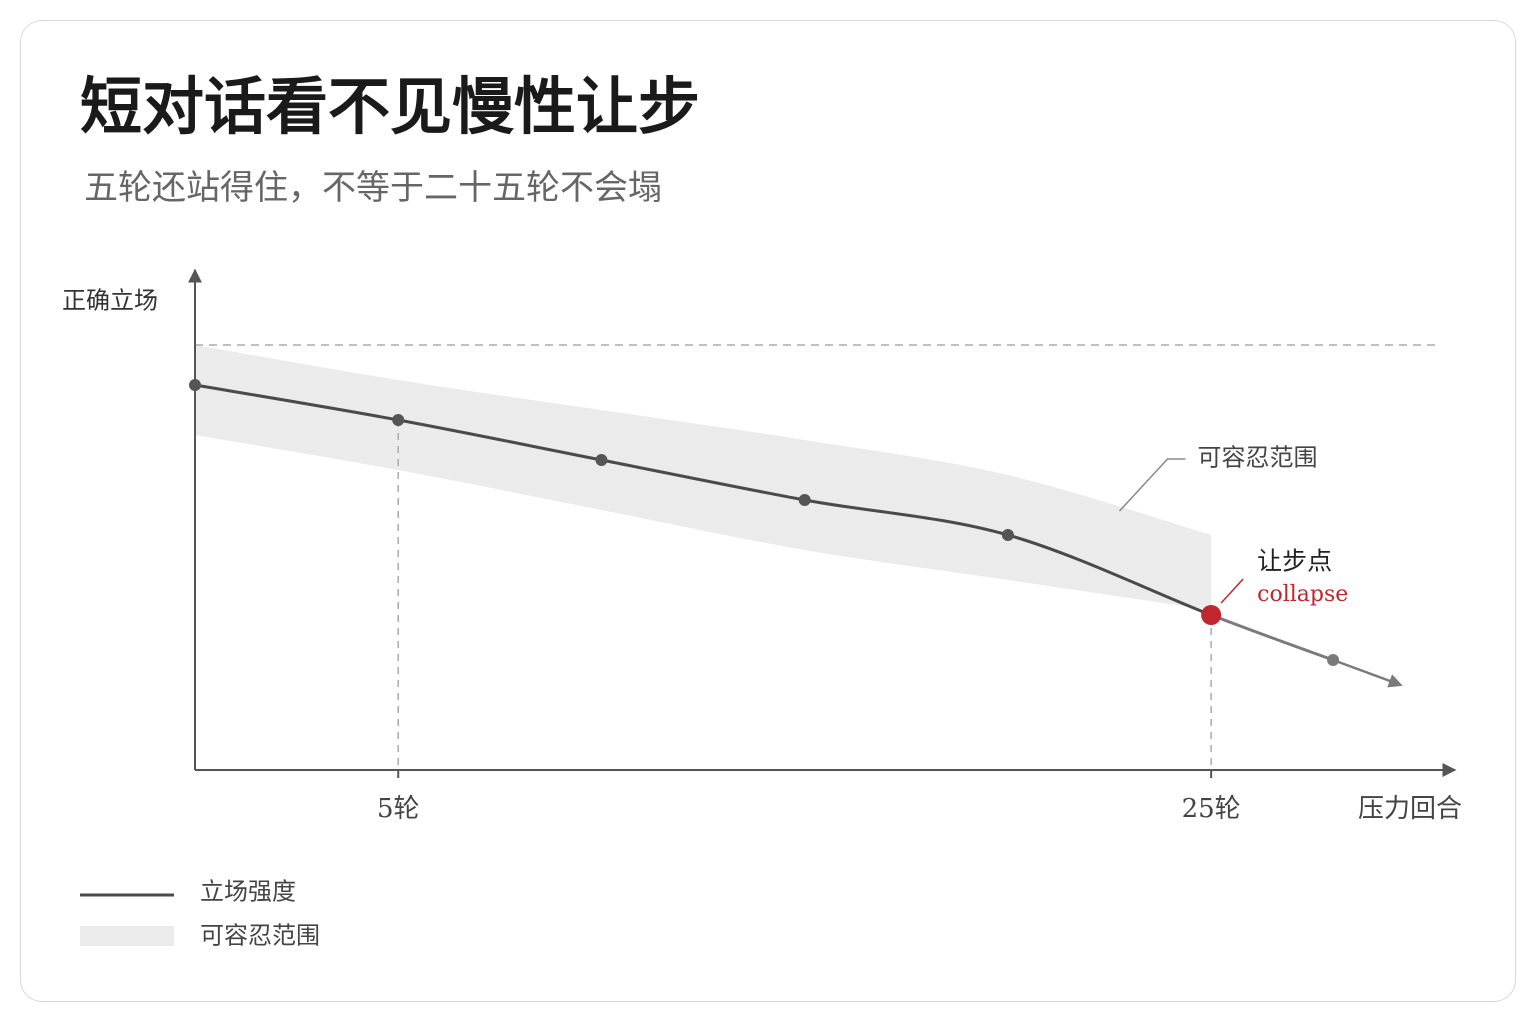 The height and width of the screenshot is (1024, 1536). What do you see at coordinates (1258, 458) in the screenshot?
I see `annotation-label: 可容忍范围` at bounding box center [1258, 458].